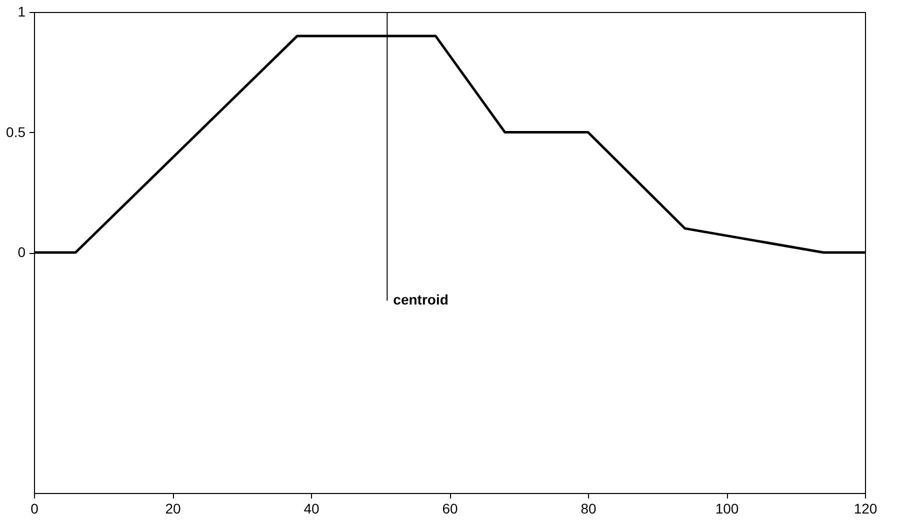 This screenshot has height=523, width=911. Describe the element at coordinates (450, 508) in the screenshot. I see `x-tick-label: 60` at that location.